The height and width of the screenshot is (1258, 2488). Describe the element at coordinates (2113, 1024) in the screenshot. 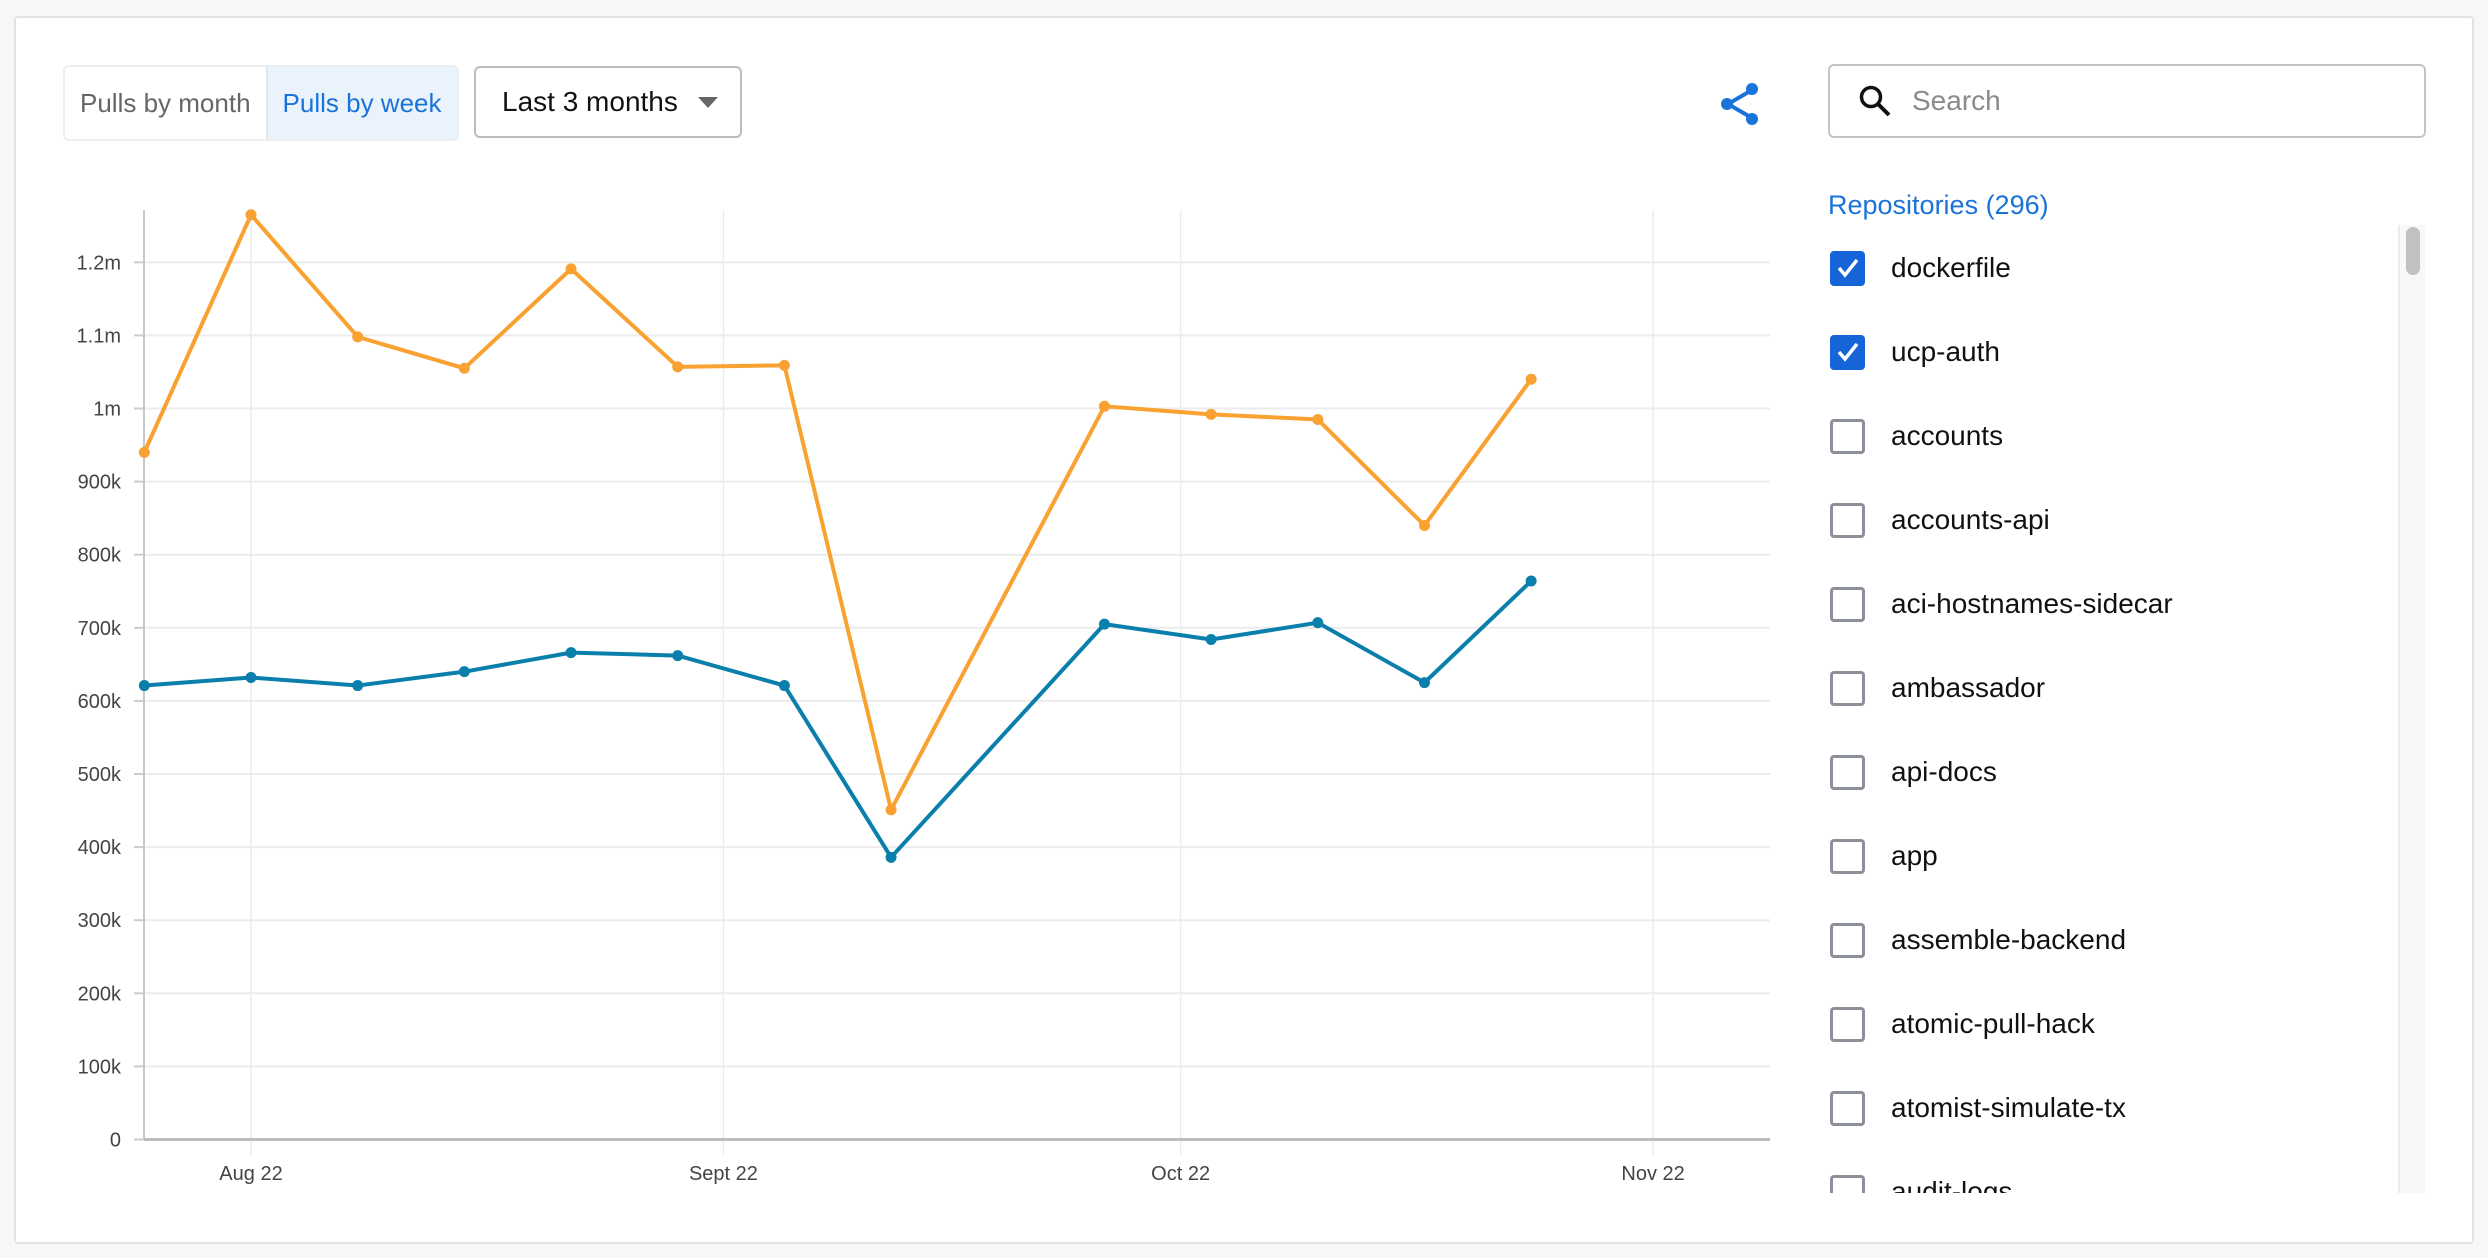

I see `repository-item: atomic-pull-hack` at that location.